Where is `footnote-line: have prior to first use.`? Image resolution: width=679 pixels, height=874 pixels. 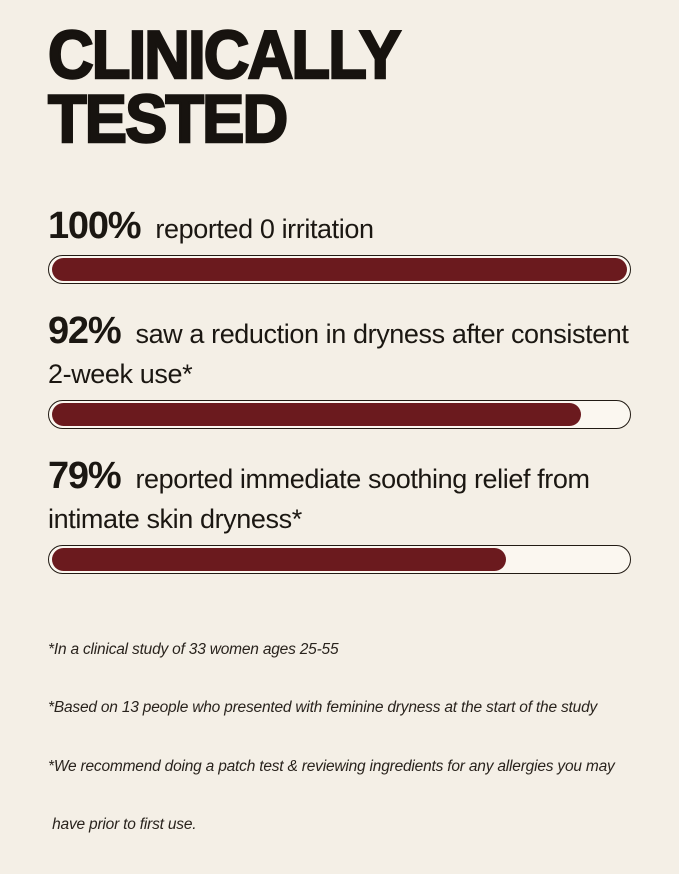 footnote-line: have prior to first use. is located at coordinates (122, 825).